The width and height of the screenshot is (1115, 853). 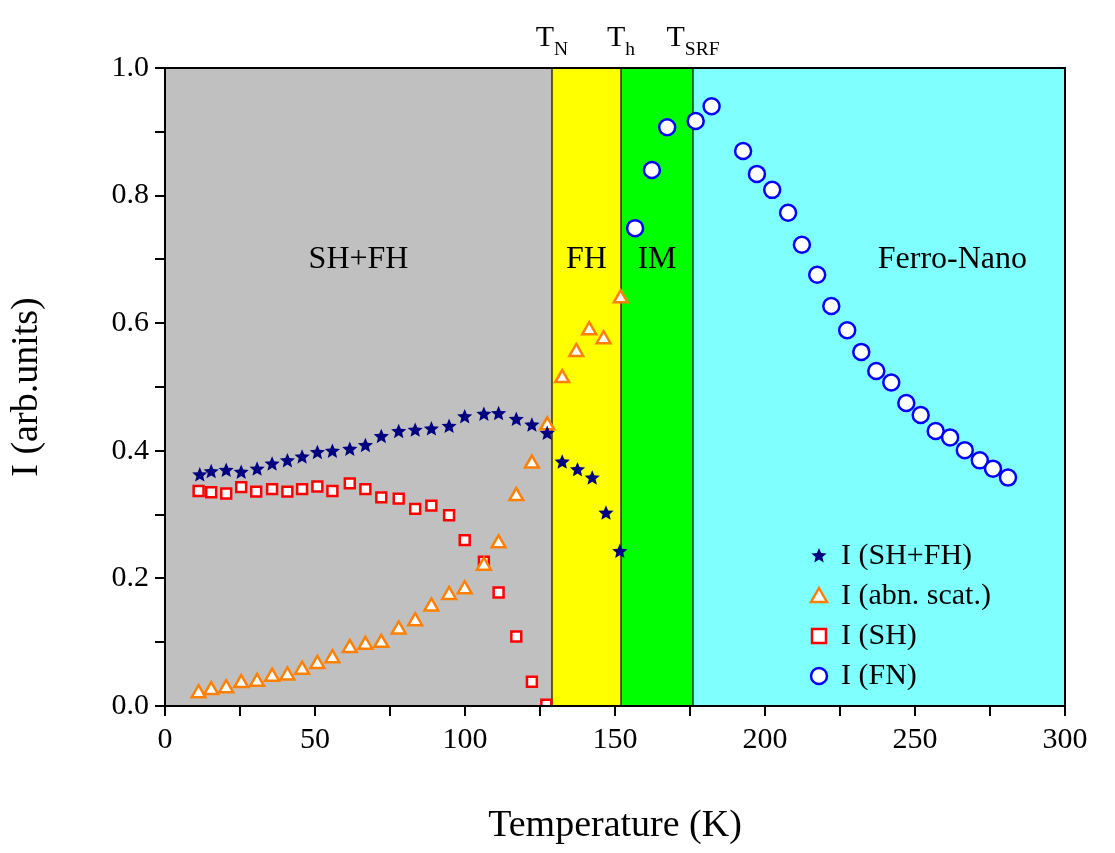 What do you see at coordinates (915, 737) in the screenshot?
I see `x-tick-label: 250` at bounding box center [915, 737].